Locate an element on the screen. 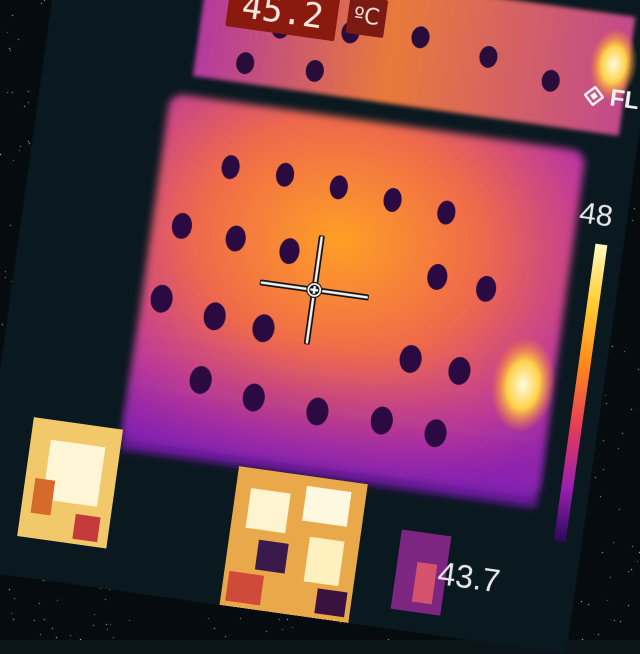 The width and height of the screenshot is (640, 654). brand-logo: FL is located at coordinates (611, 98).